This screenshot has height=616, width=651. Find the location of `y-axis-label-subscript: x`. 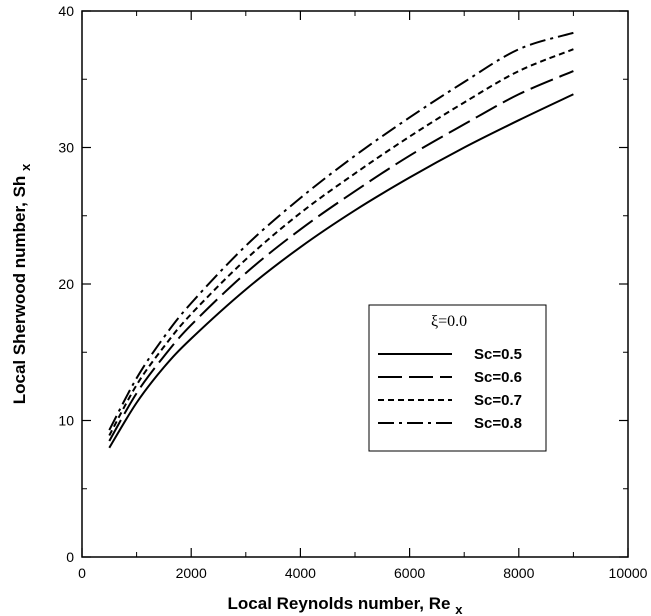

y-axis-label-subscript: x is located at coordinates (25, 167).